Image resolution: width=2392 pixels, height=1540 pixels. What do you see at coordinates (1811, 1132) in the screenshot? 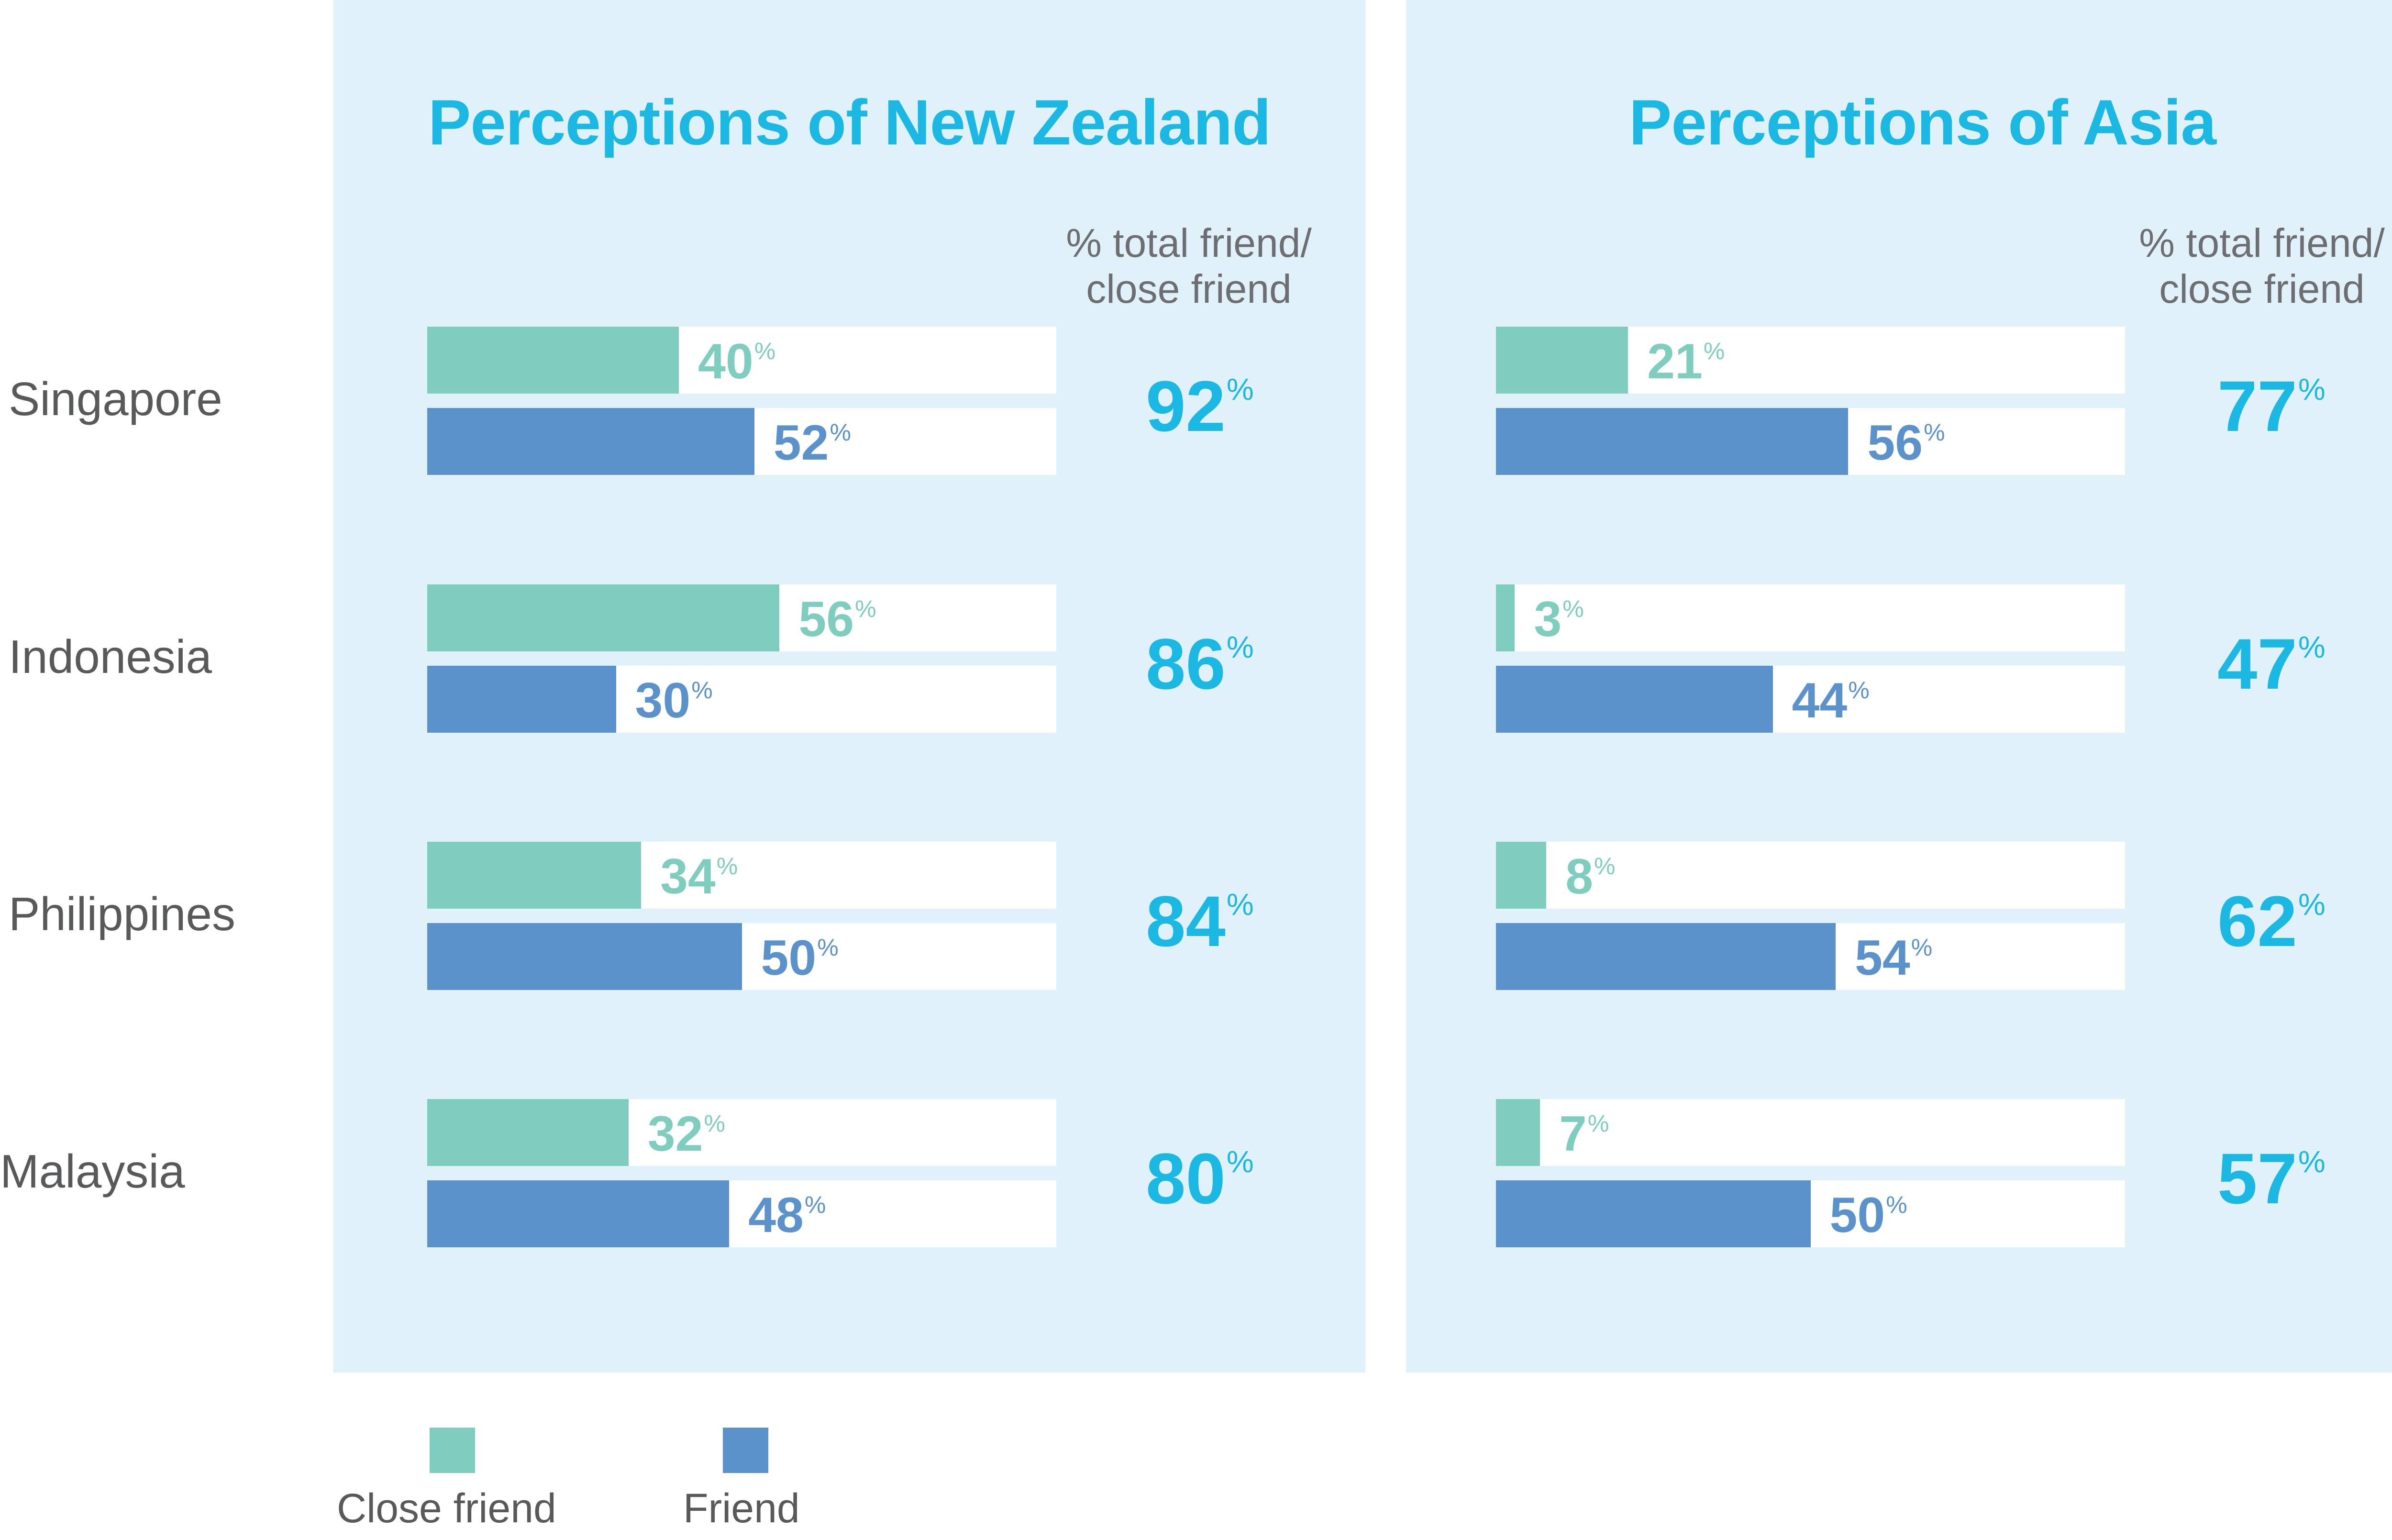
I see `bar-track: 7%` at bounding box center [1811, 1132].